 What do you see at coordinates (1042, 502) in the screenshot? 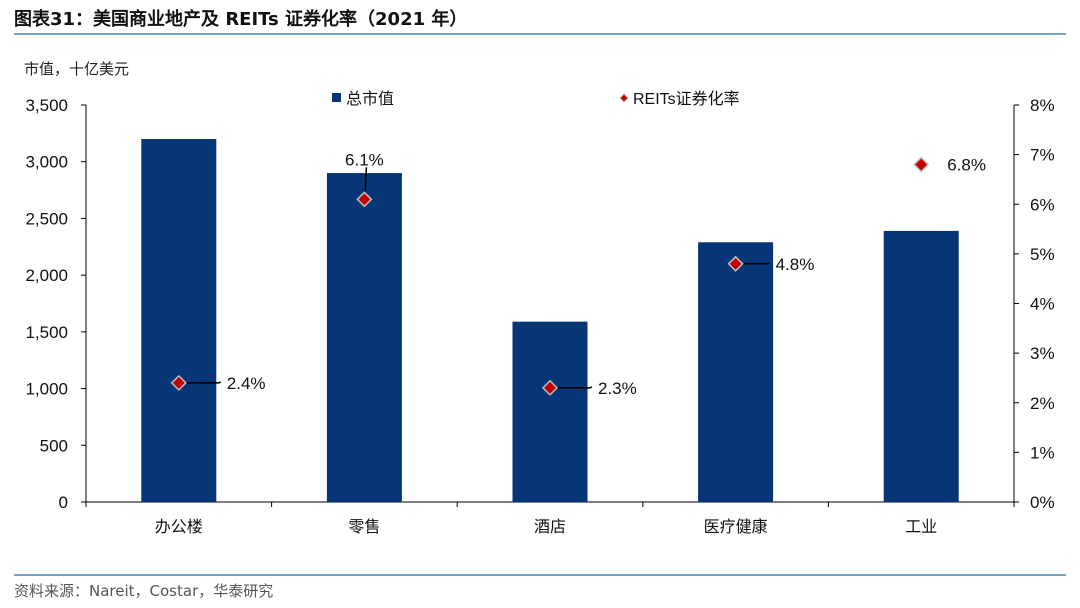
I see `right-axis-tick-label: 0%` at bounding box center [1042, 502].